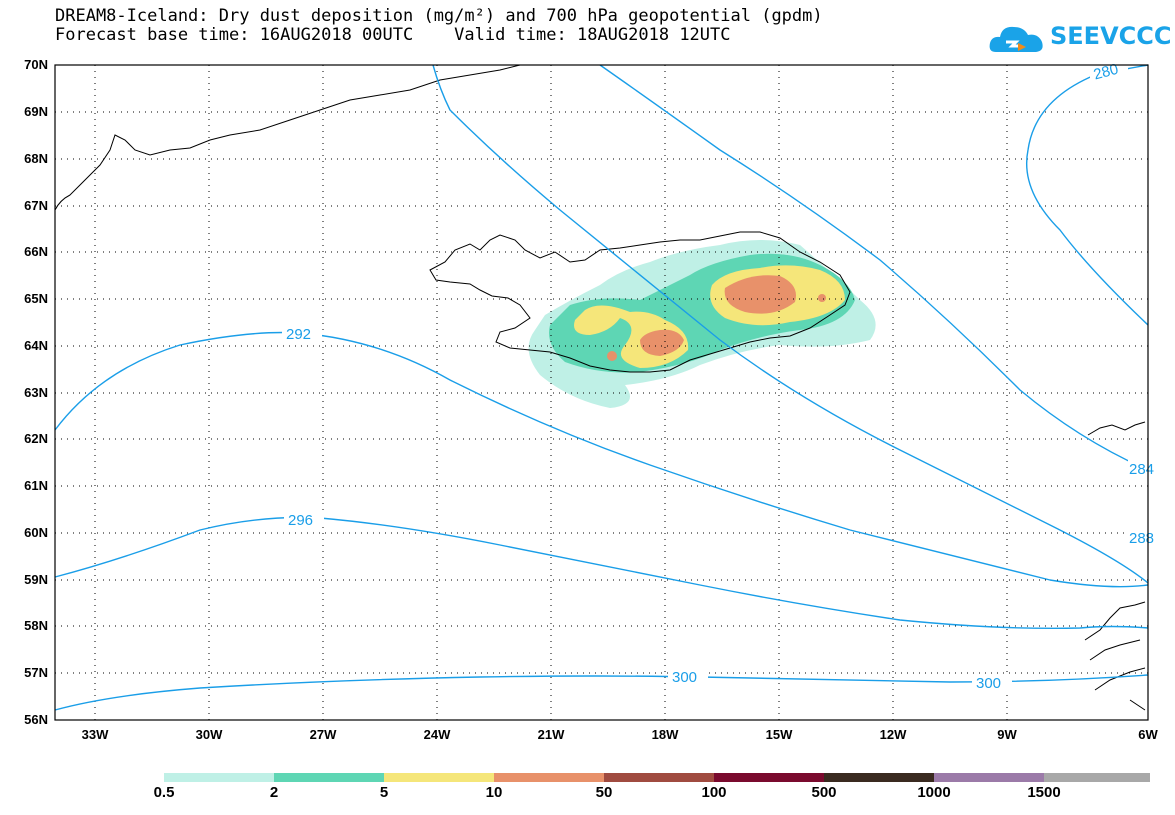 The width and height of the screenshot is (1175, 815). What do you see at coordinates (209, 734) in the screenshot?
I see `lon-label: 30W` at bounding box center [209, 734].